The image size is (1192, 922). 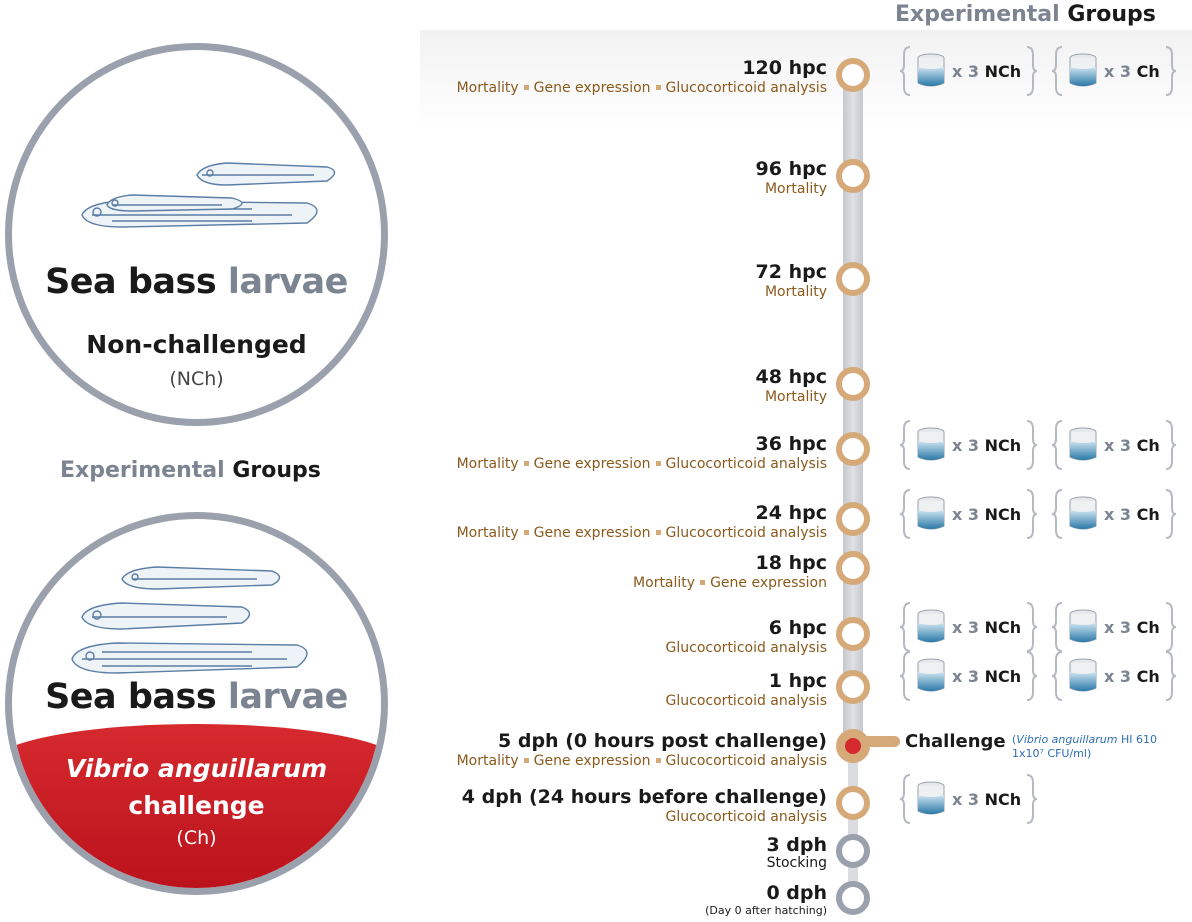 I want to click on circle-ch-subtitle-2: challenge, so click(x=196, y=805).